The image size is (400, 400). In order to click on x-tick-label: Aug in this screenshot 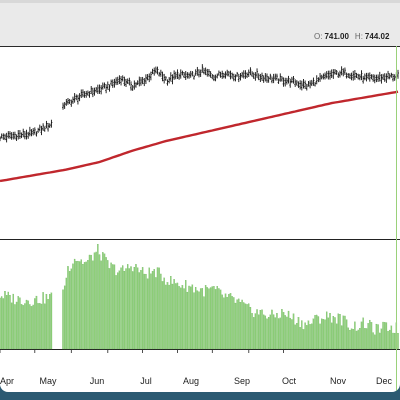, I will do `click(191, 381)`.